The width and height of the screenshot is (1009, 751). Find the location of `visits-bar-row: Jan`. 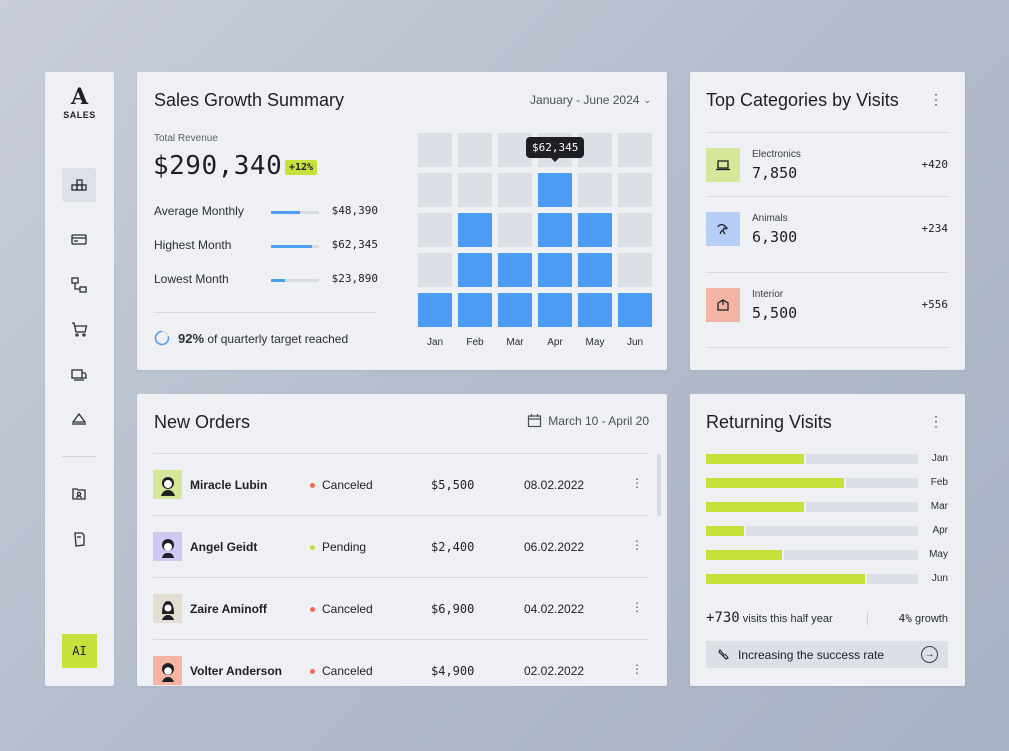

visits-bar-row: Jan is located at coordinates (827, 458).